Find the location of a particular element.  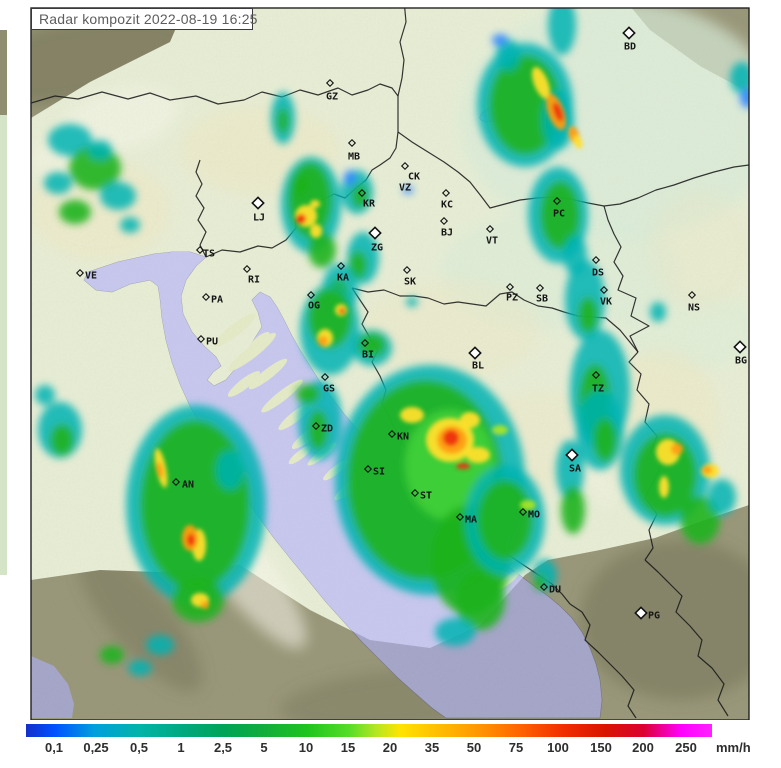

city-label-KR: KR is located at coordinates (369, 204).